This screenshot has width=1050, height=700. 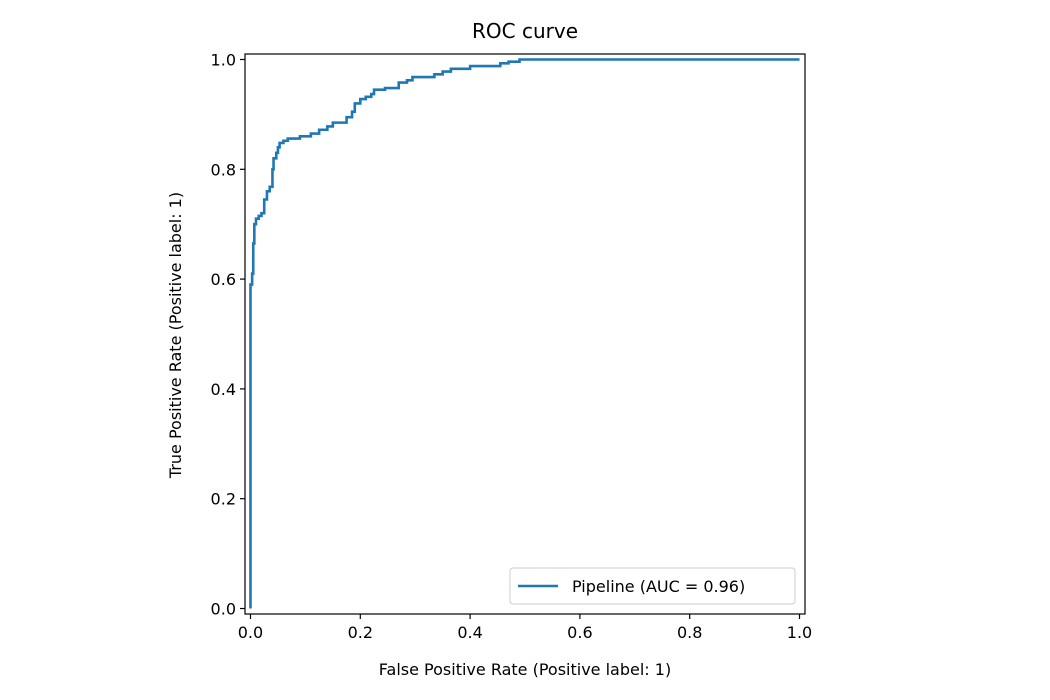 I want to click on y-tick-label: 0.6, so click(x=223, y=279).